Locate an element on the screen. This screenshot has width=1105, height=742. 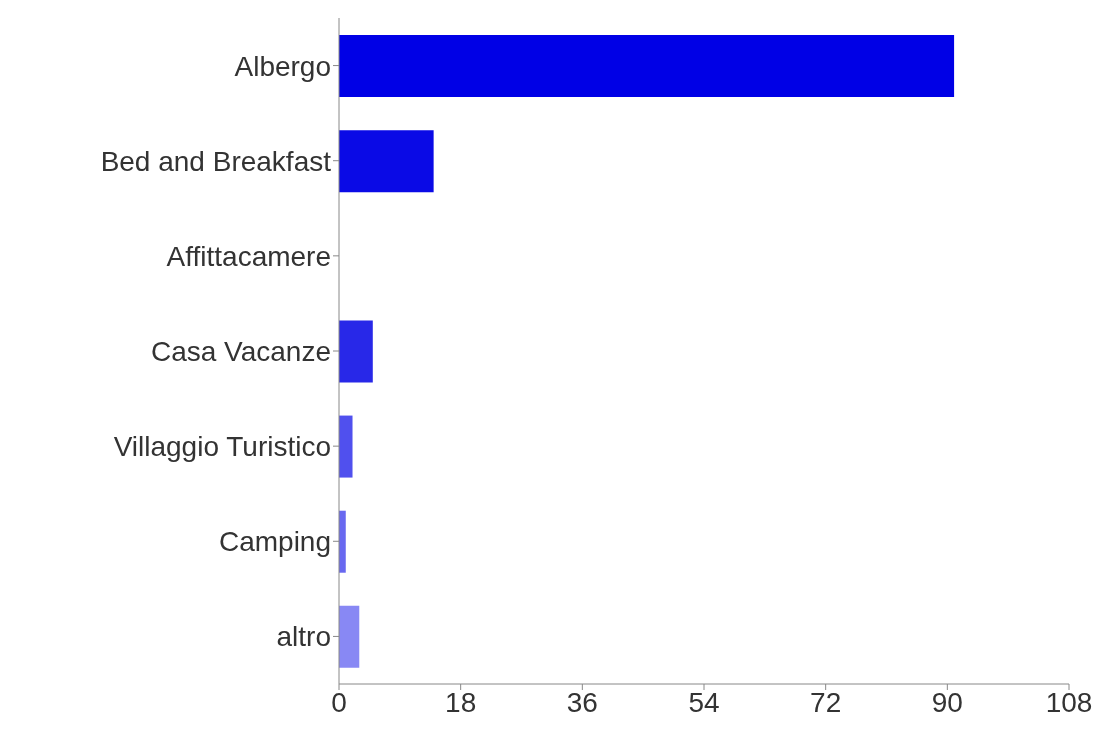
y-tick-label: Affittacamere is located at coordinates (248, 256).